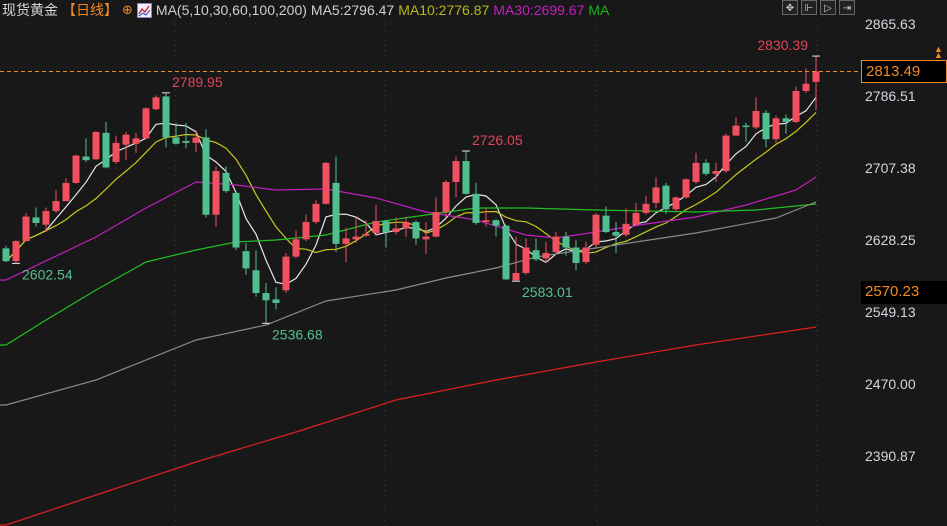  Describe the element at coordinates (539, 10) in the screenshot. I see `ma30-readout: MA30:2699.67` at that location.